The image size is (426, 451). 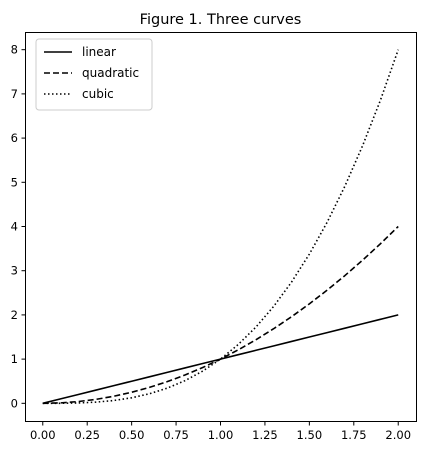 I want to click on legend-label-quadratic: quadratic, so click(x=110, y=73).